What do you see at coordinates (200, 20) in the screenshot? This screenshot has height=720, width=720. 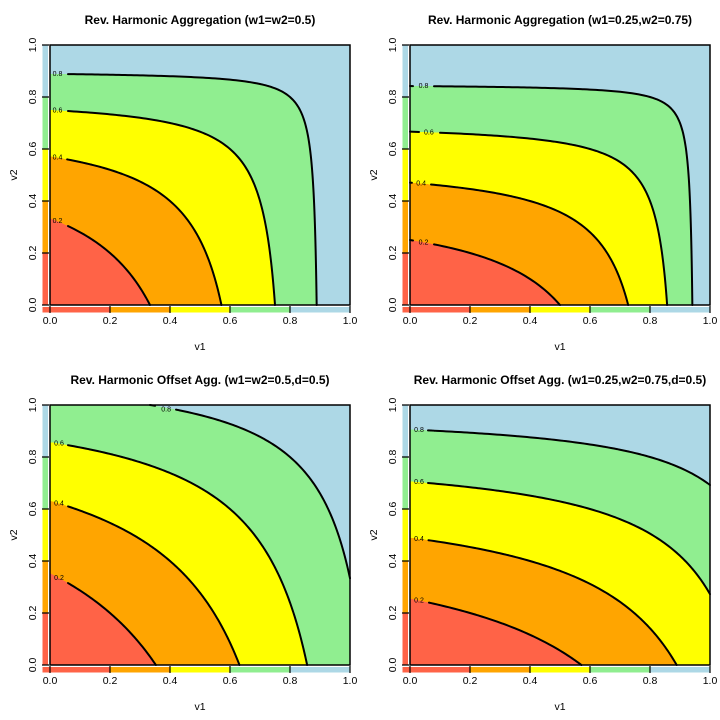 I see `plot-title: Rev. Harmonic Aggregation (w1=w2=0.5)` at bounding box center [200, 20].